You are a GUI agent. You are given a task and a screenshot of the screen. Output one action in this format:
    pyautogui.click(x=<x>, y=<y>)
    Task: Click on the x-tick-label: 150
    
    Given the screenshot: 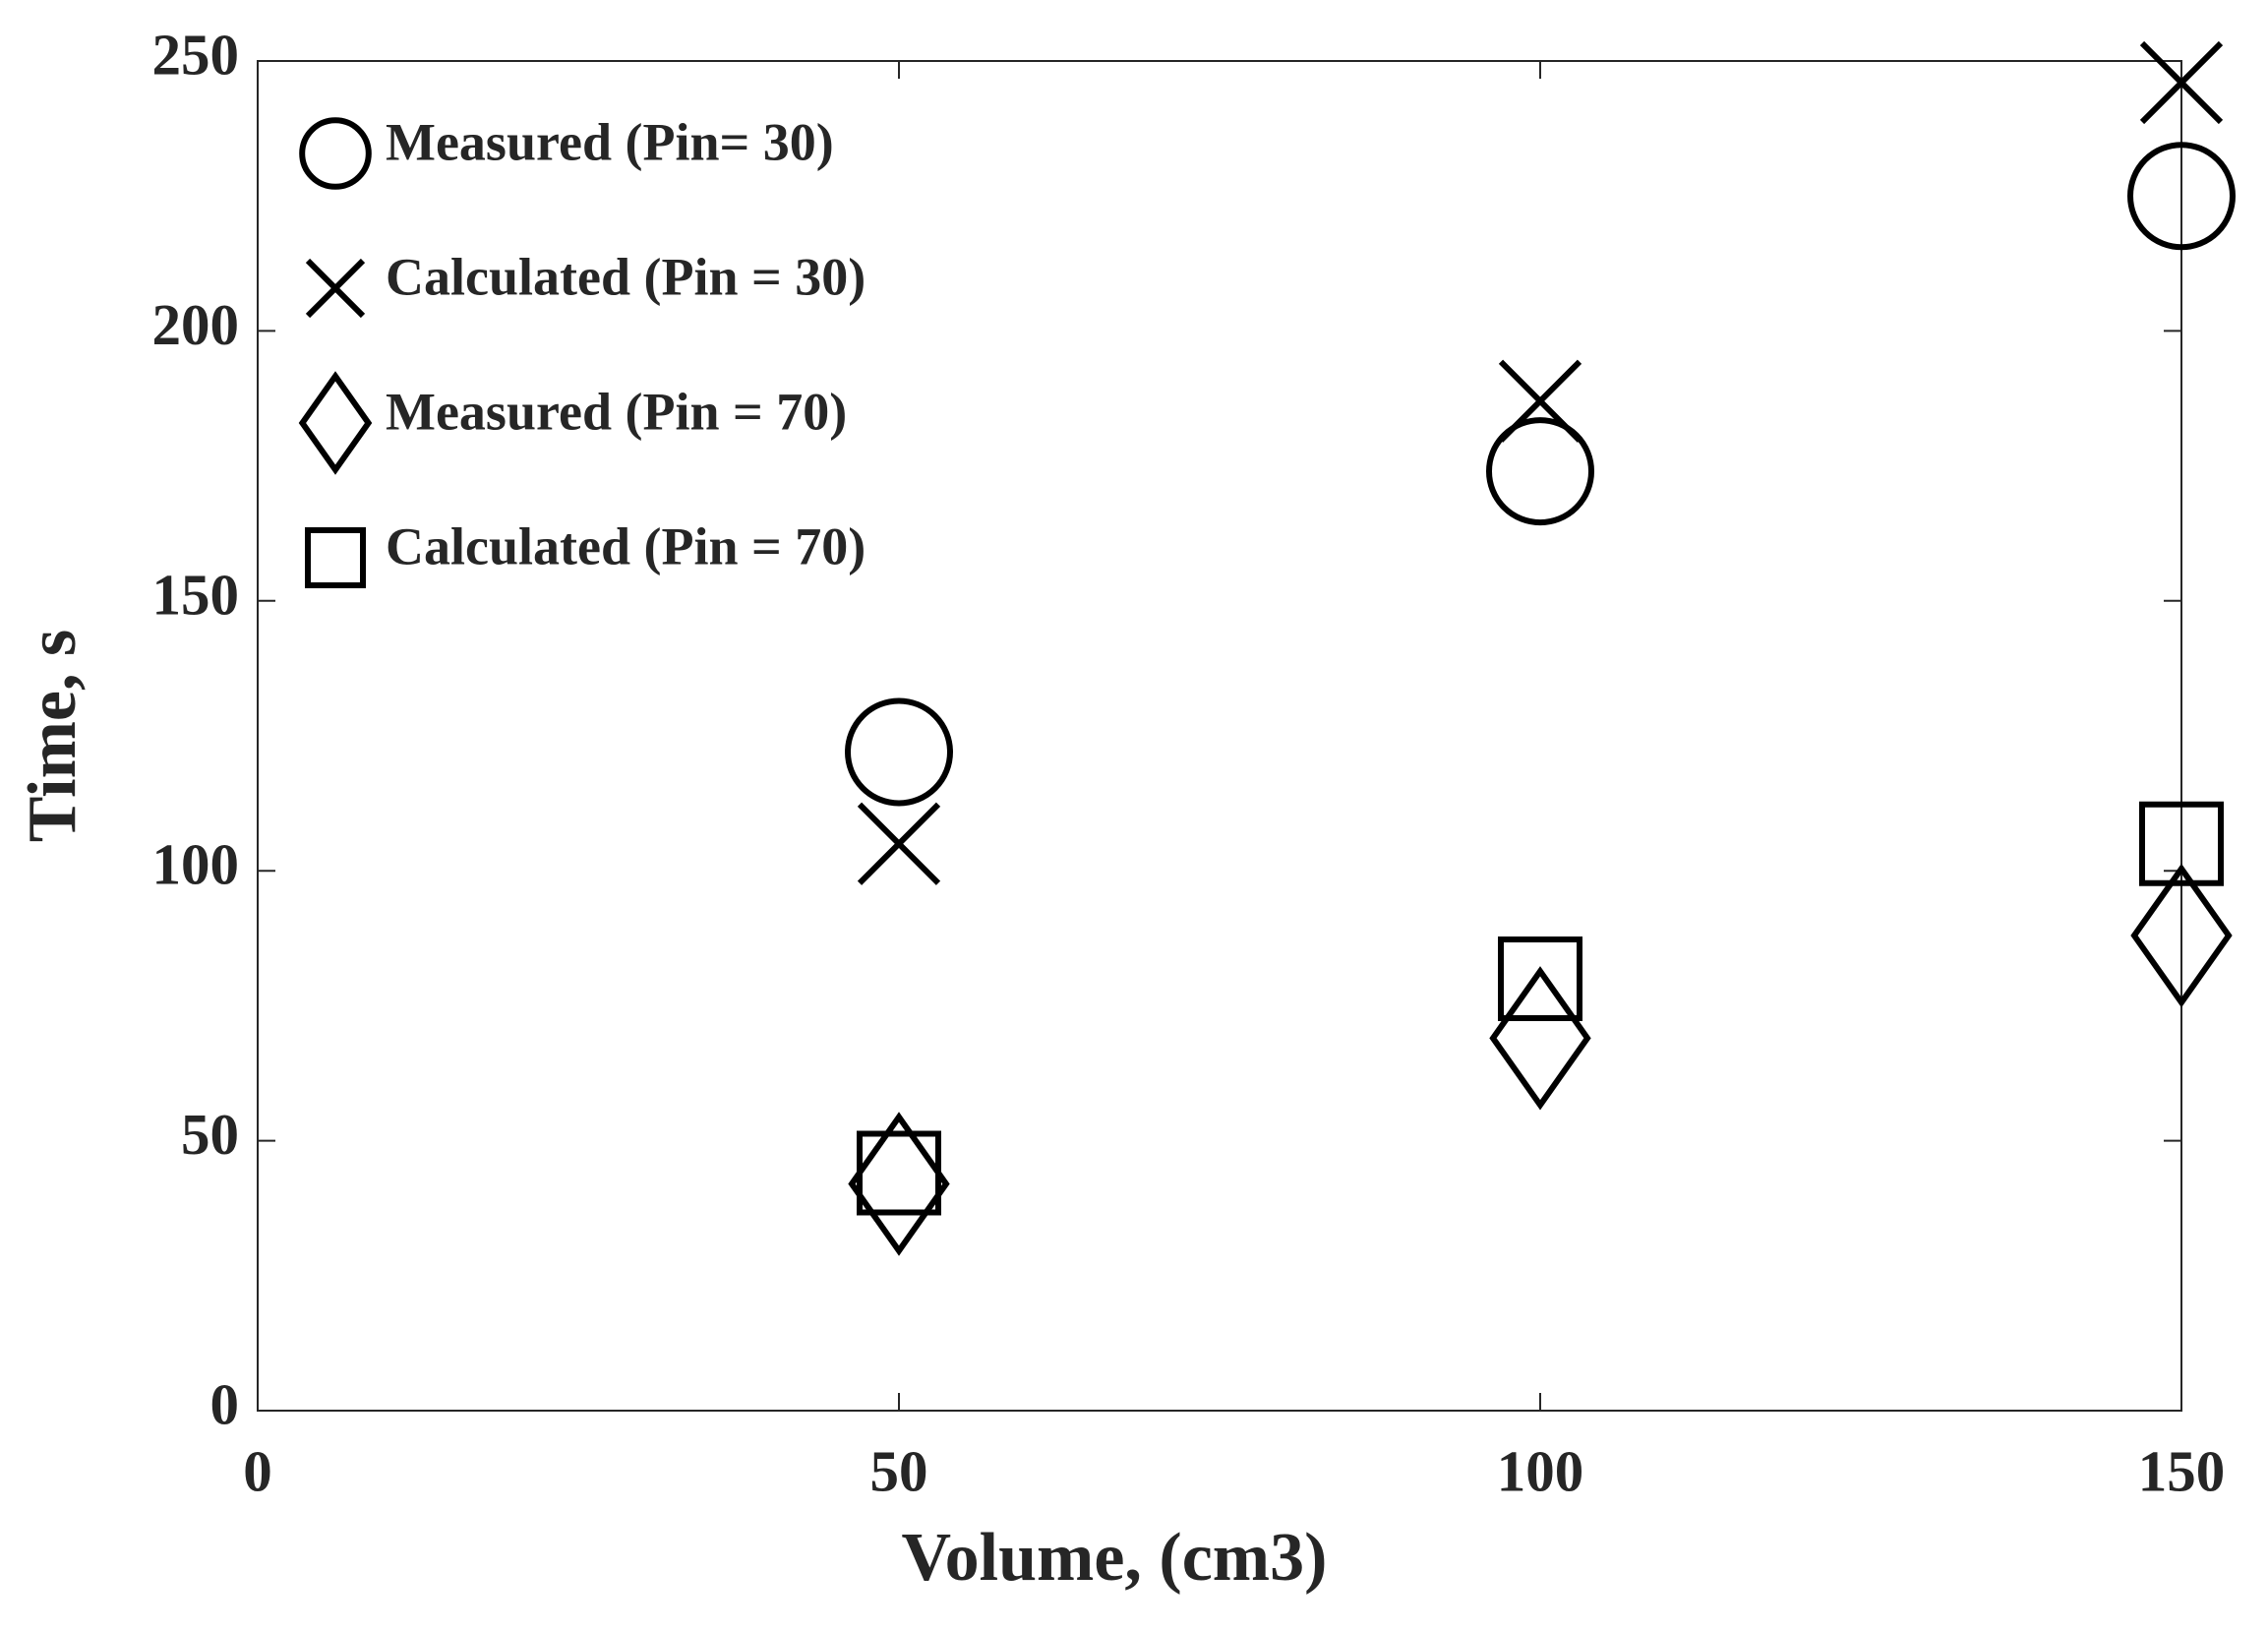 What is the action you would take?
    pyautogui.click(x=2182, y=1471)
    